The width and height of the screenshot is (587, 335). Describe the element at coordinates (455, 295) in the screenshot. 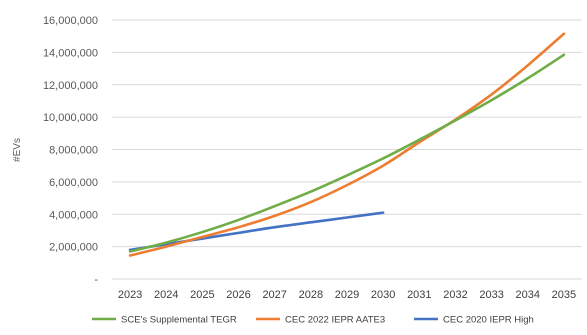

I see `x-tick-label: 2032` at that location.